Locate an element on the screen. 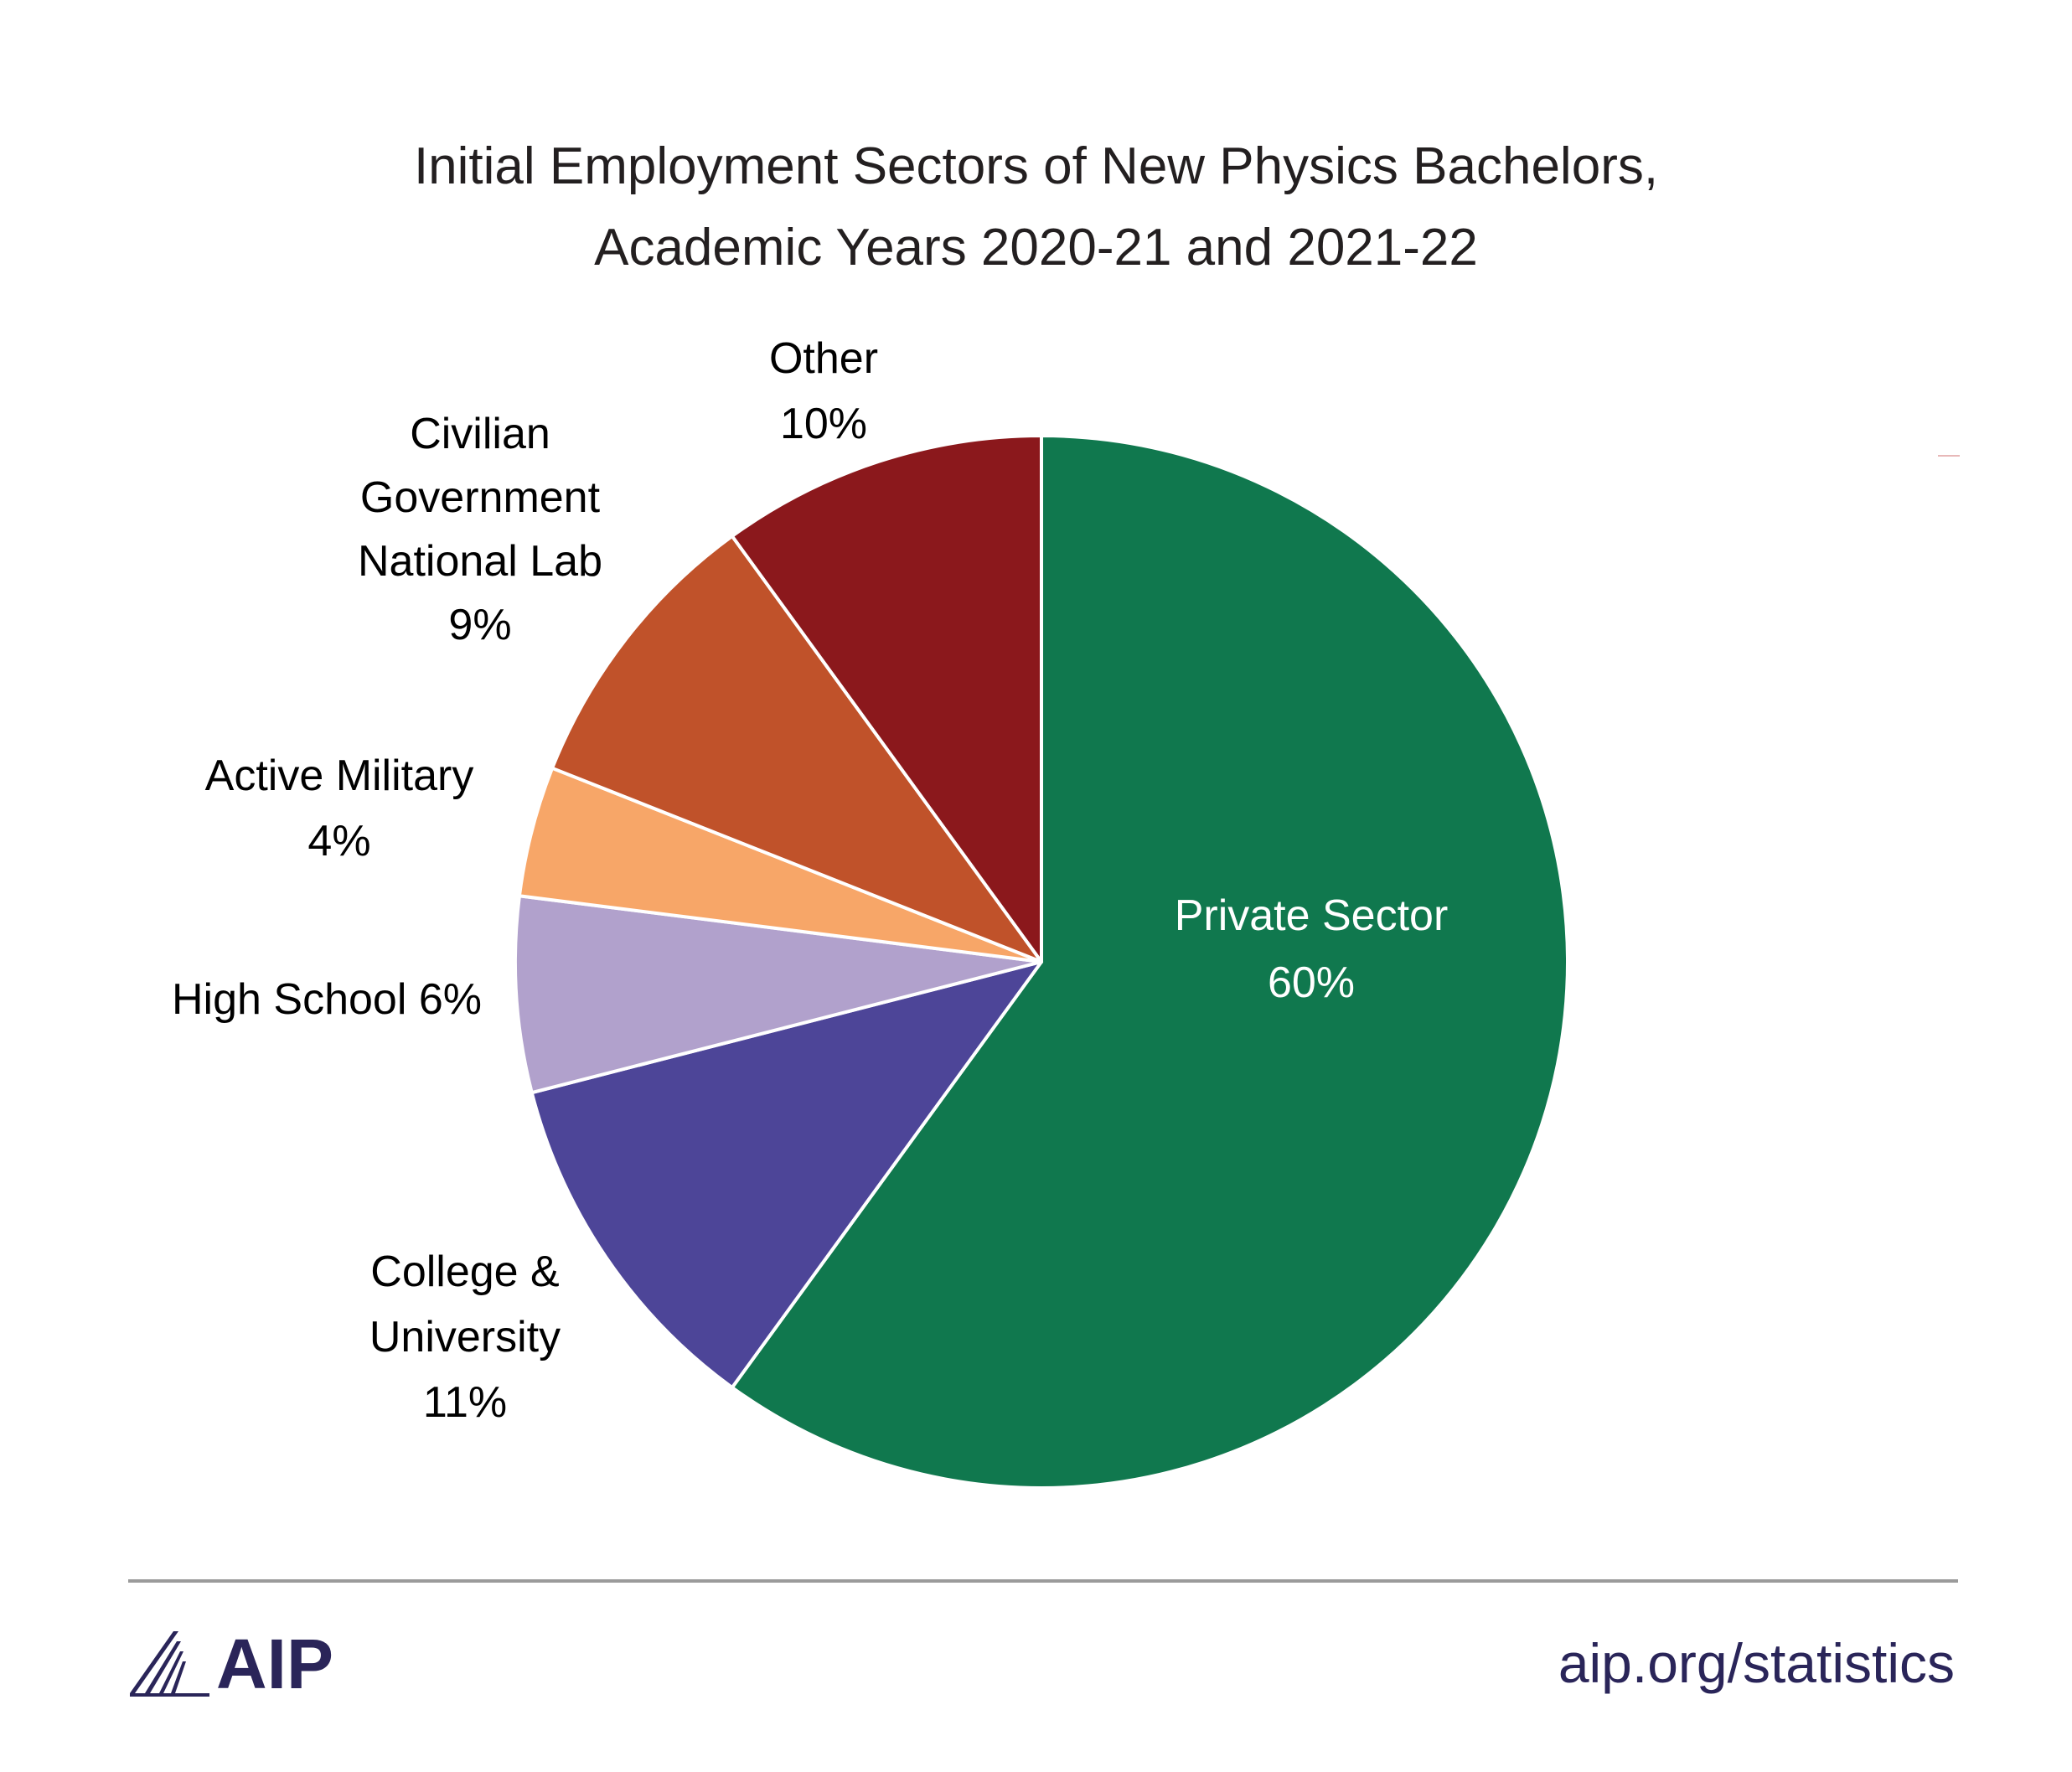 Image resolution: width=2072 pixels, height=1772 pixels. pie-slice-other is located at coordinates (886, 698).